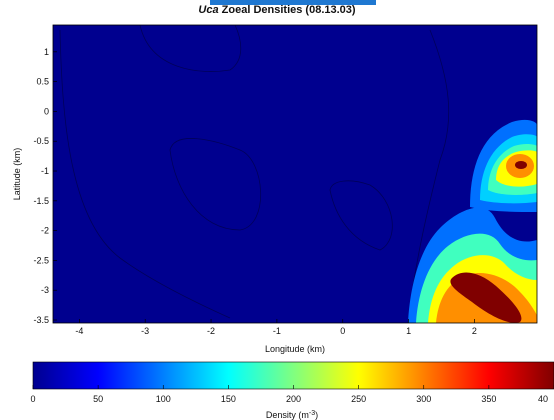 This screenshot has height=420, width=554. What do you see at coordinates (277, 331) in the screenshot?
I see `x-tick-label: -1` at bounding box center [277, 331].